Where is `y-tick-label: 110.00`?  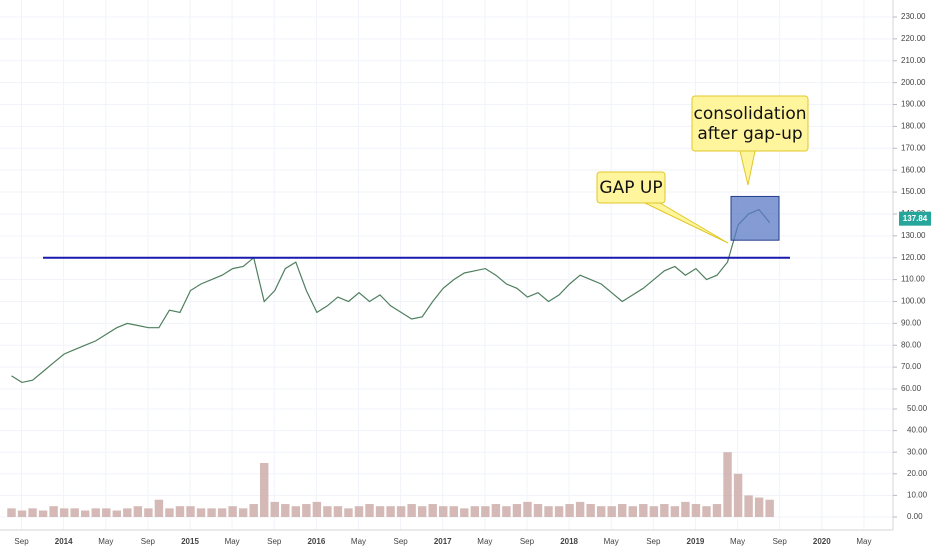 y-tick-label: 110.00 is located at coordinates (913, 279).